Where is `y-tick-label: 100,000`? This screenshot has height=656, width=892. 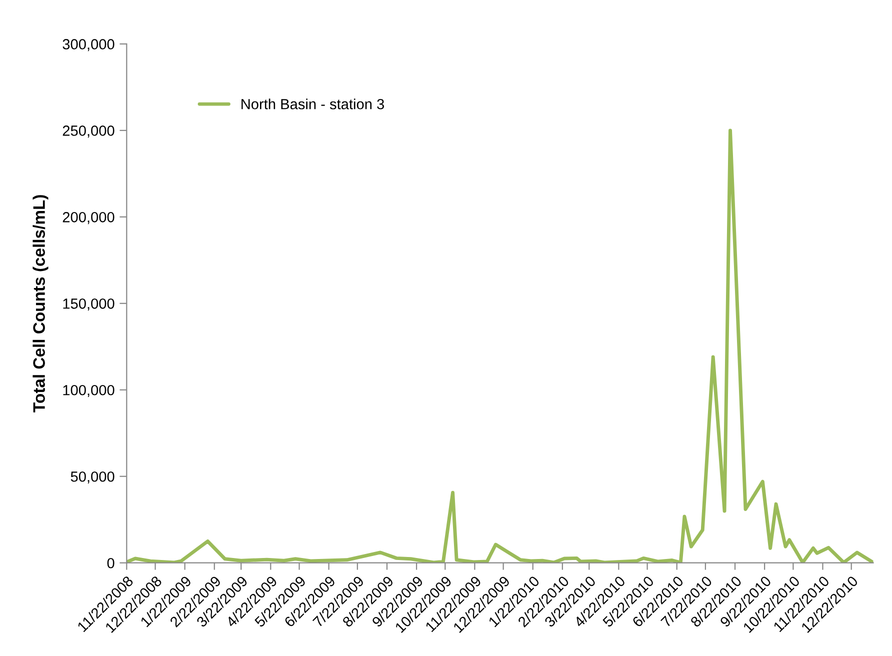 y-tick-label: 100,000 is located at coordinates (88, 391).